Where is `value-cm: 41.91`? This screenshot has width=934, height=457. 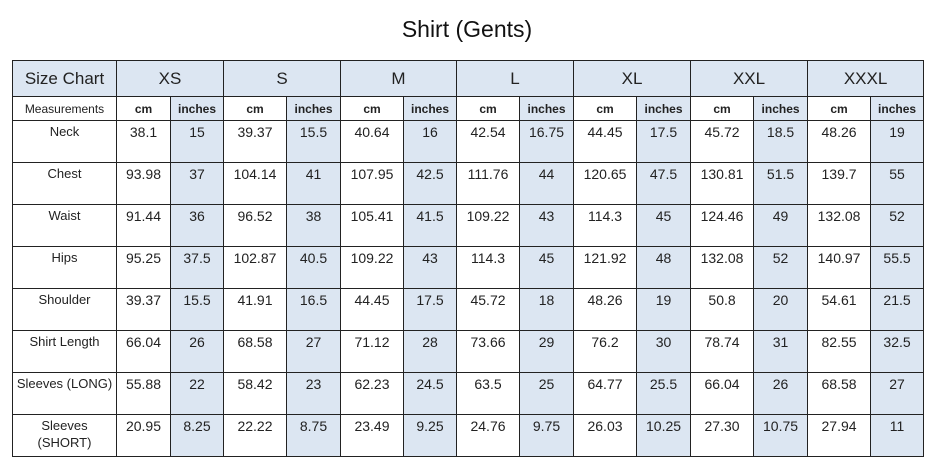 value-cm: 41.91 is located at coordinates (255, 309).